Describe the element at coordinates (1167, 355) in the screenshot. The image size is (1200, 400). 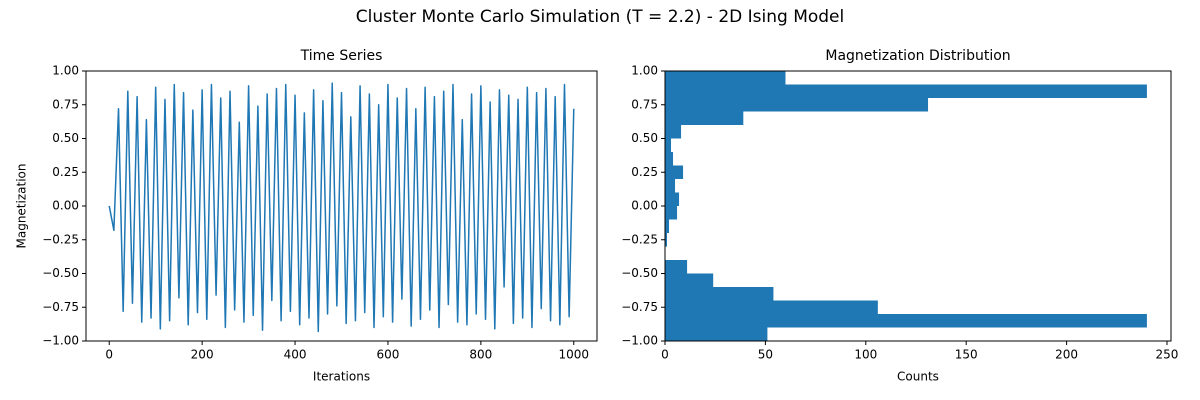
I see `x-tick-label: 250` at that location.